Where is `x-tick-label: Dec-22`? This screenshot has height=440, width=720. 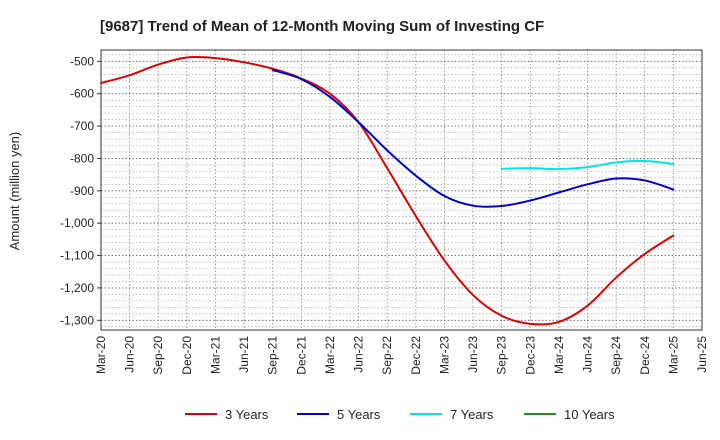 x-tick-label: Dec-22 is located at coordinates (416, 355).